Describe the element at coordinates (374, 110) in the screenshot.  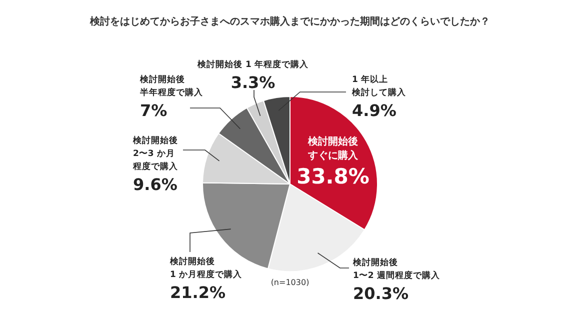
I see `data-label: 4.9%` at that location.